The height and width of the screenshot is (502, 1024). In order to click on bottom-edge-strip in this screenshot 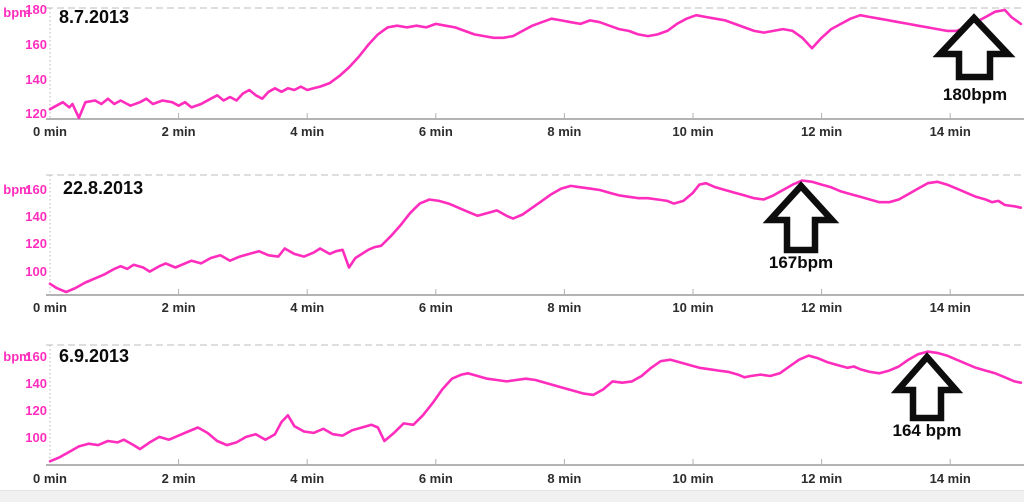, I will do `click(512, 496)`.